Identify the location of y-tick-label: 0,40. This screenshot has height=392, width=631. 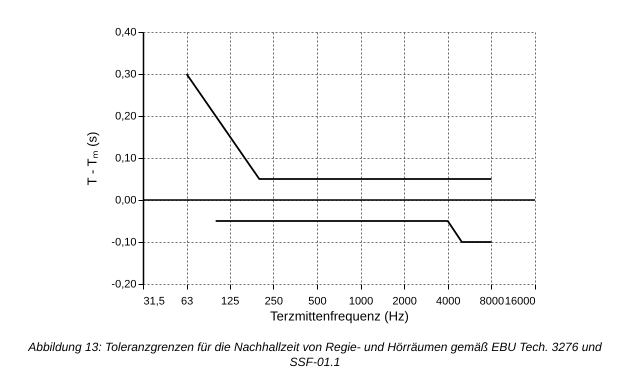
(125, 32).